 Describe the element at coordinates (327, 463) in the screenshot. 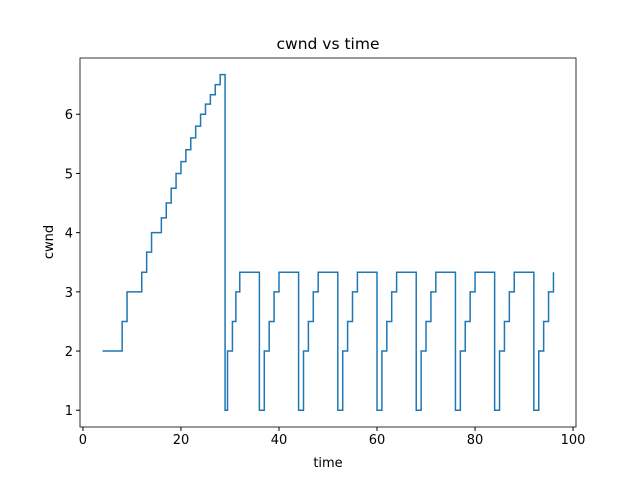

I see `x-axis-label: time` at that location.